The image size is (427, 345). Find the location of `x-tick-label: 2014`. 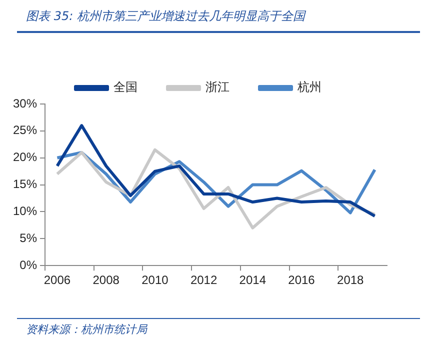

x-tick-label: 2014 is located at coordinates (252, 280).